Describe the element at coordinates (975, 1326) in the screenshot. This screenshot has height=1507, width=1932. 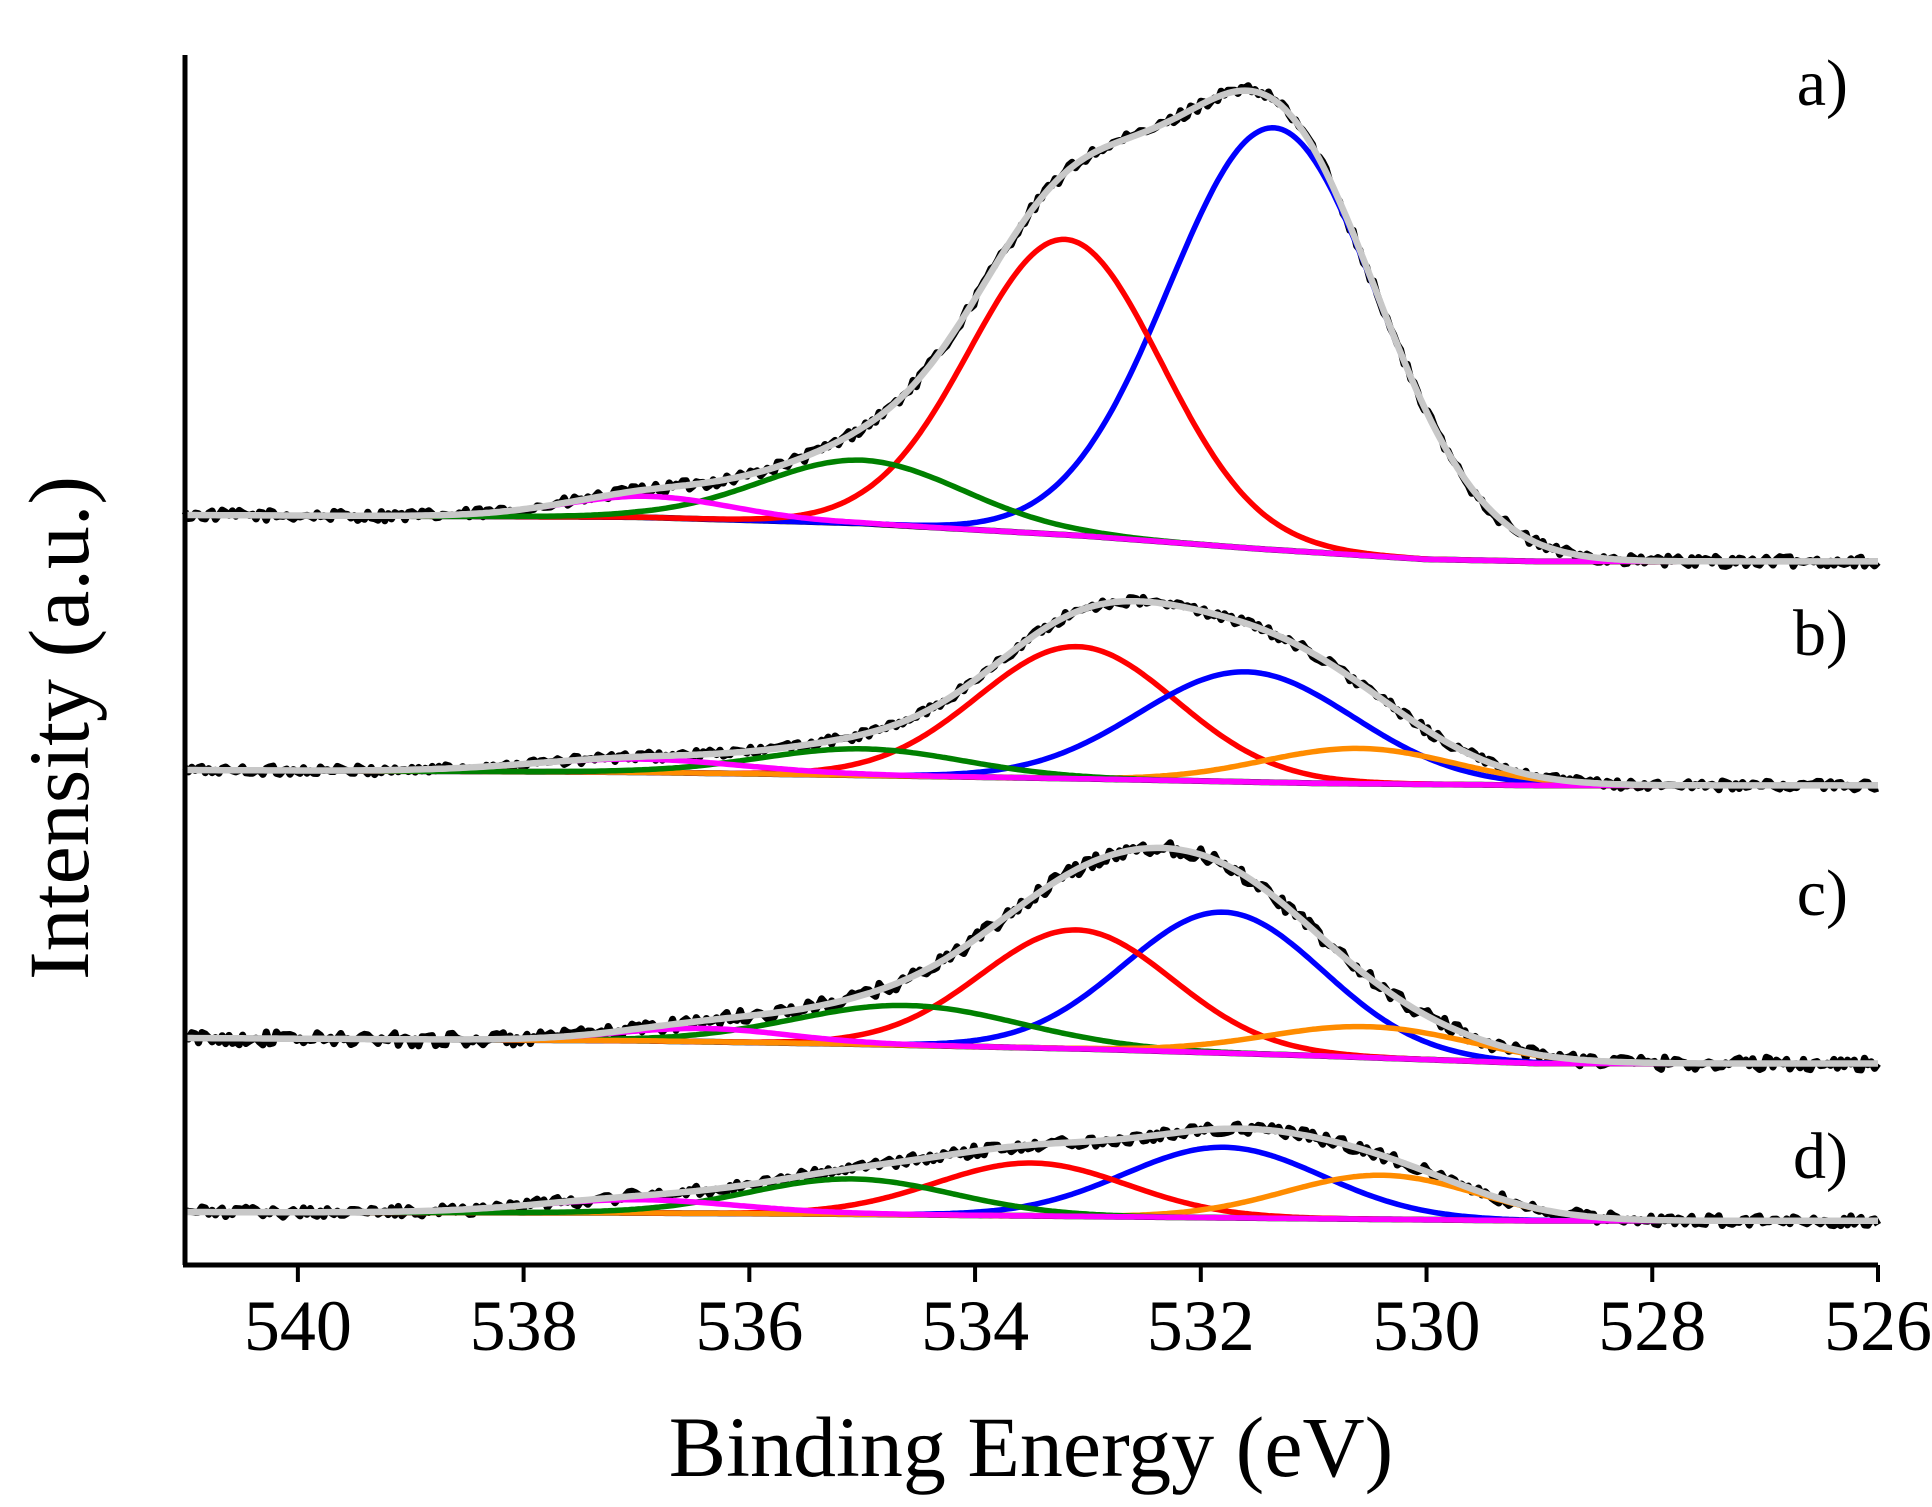
I see `x-tick-label: 534` at that location.